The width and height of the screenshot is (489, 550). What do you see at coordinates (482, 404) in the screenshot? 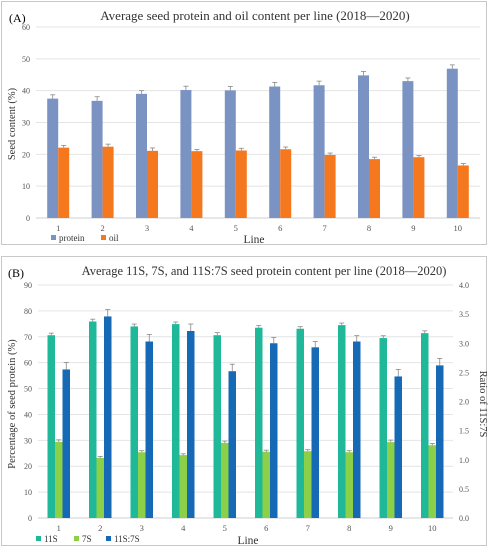
I see `y2-axis-label: Ratio of 11S:7S` at bounding box center [482, 404].